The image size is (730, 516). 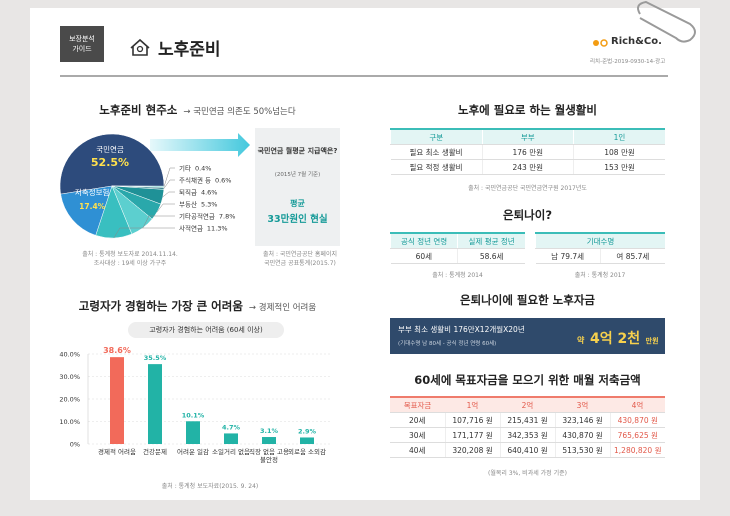 What do you see at coordinates (417, 435) in the screenshot?
I see `cell: 30세` at bounding box center [417, 435].